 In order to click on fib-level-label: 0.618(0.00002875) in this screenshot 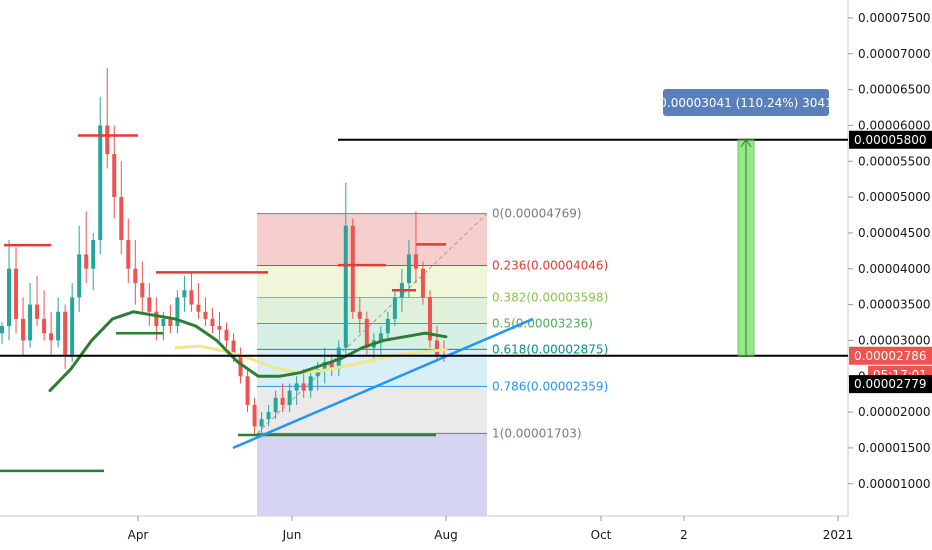, I will do `click(550, 349)`.